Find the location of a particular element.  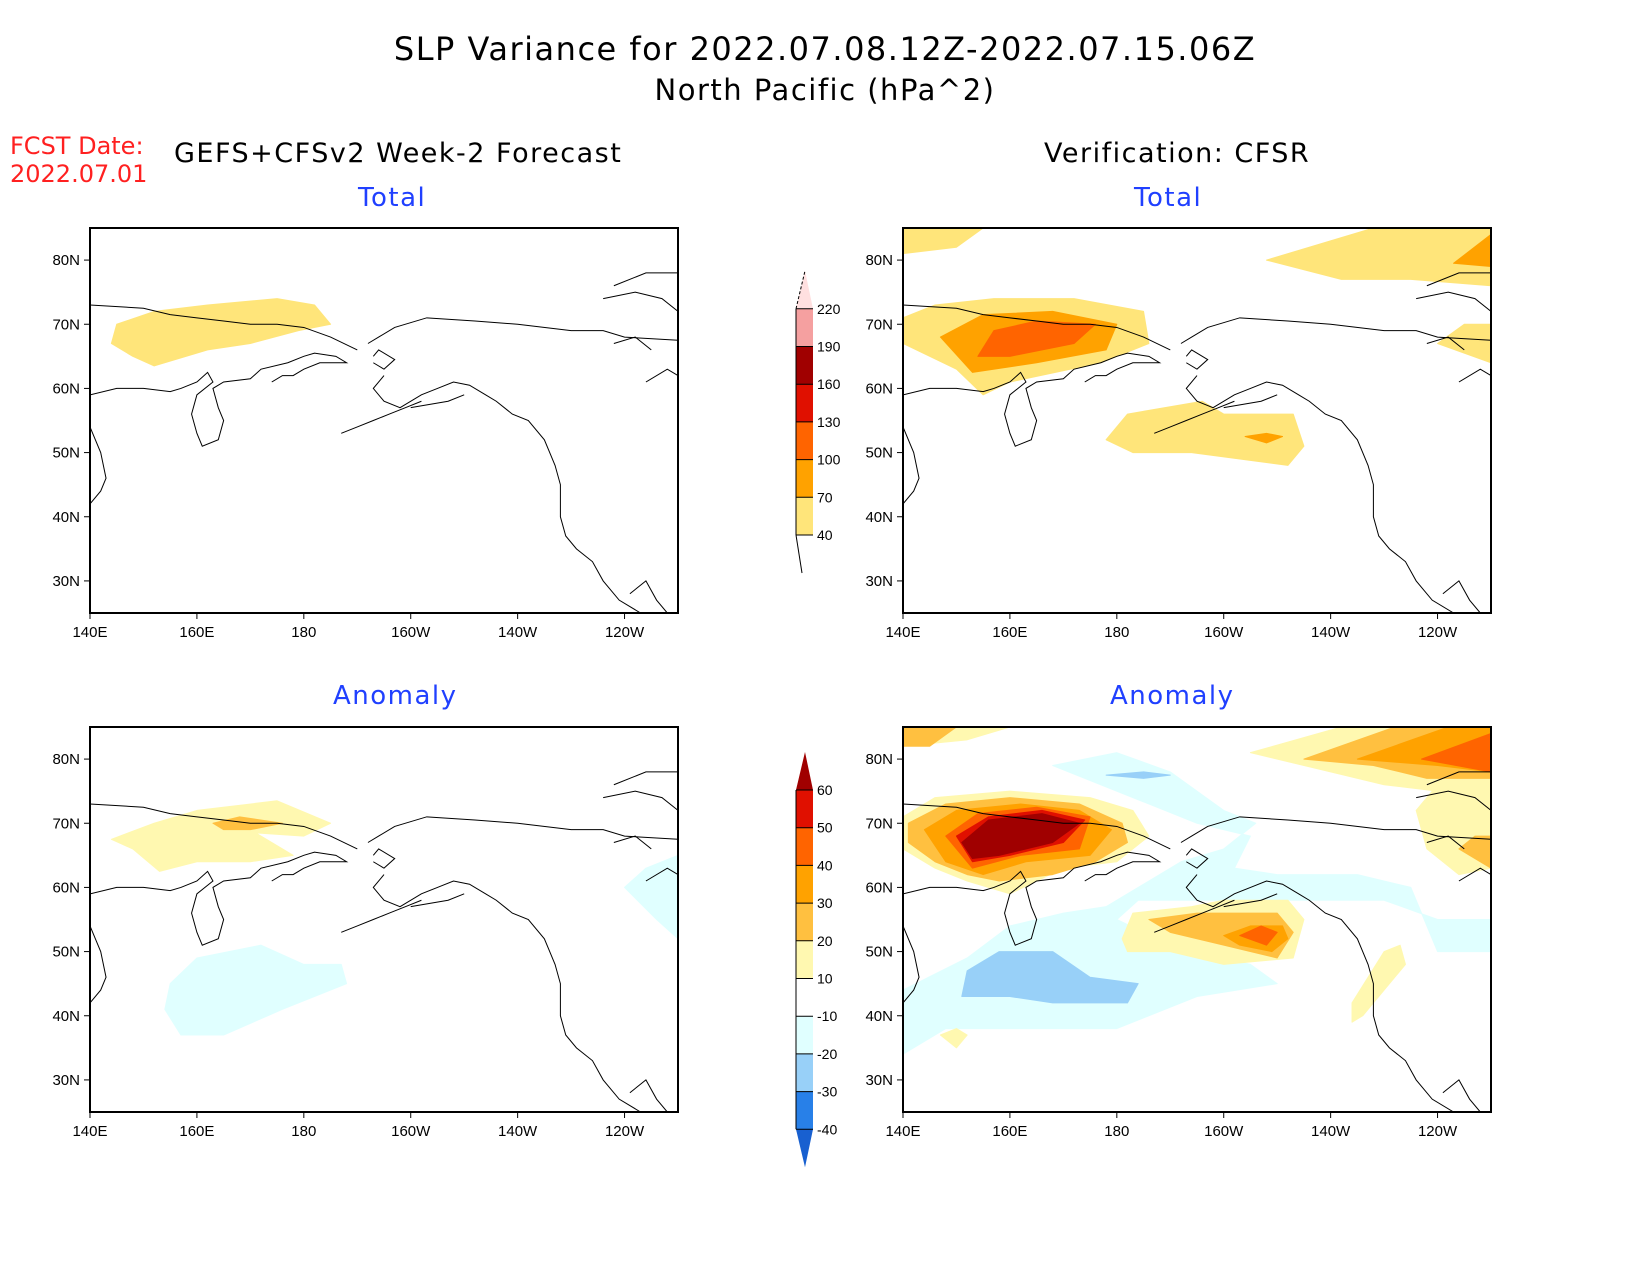

colorbar-label: 100 is located at coordinates (829, 460).